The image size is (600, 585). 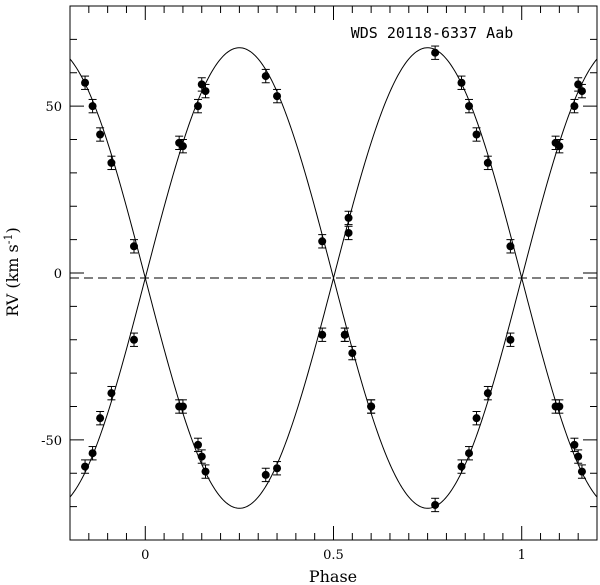 What do you see at coordinates (333, 576) in the screenshot?
I see `x-axis-label: Phase` at bounding box center [333, 576].